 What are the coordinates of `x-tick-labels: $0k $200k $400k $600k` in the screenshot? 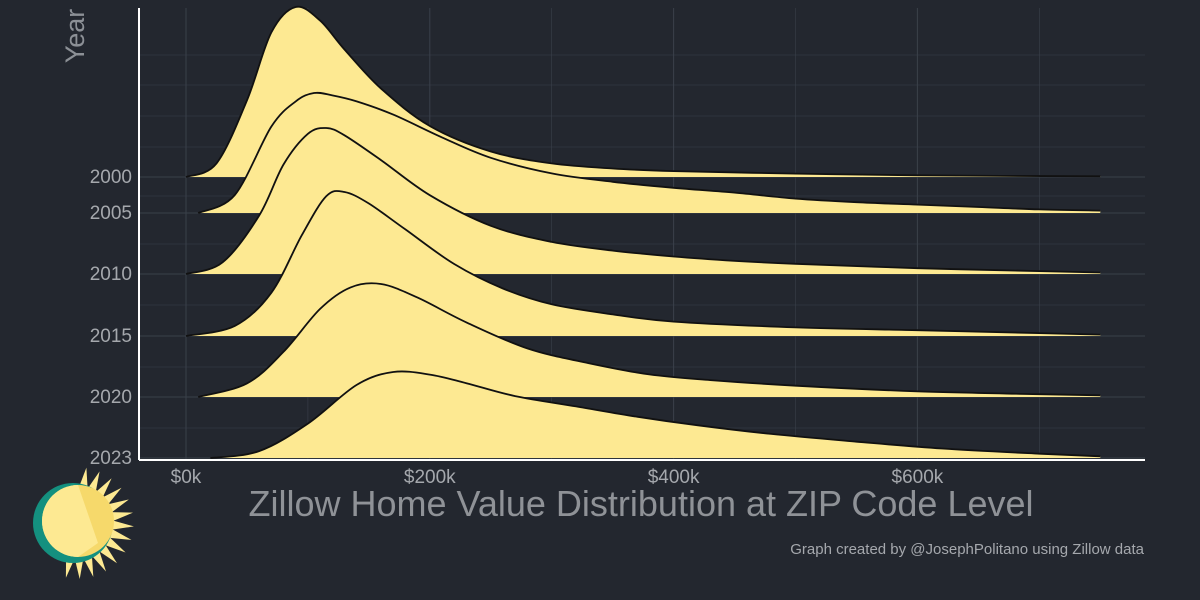 It's located at (557, 477).